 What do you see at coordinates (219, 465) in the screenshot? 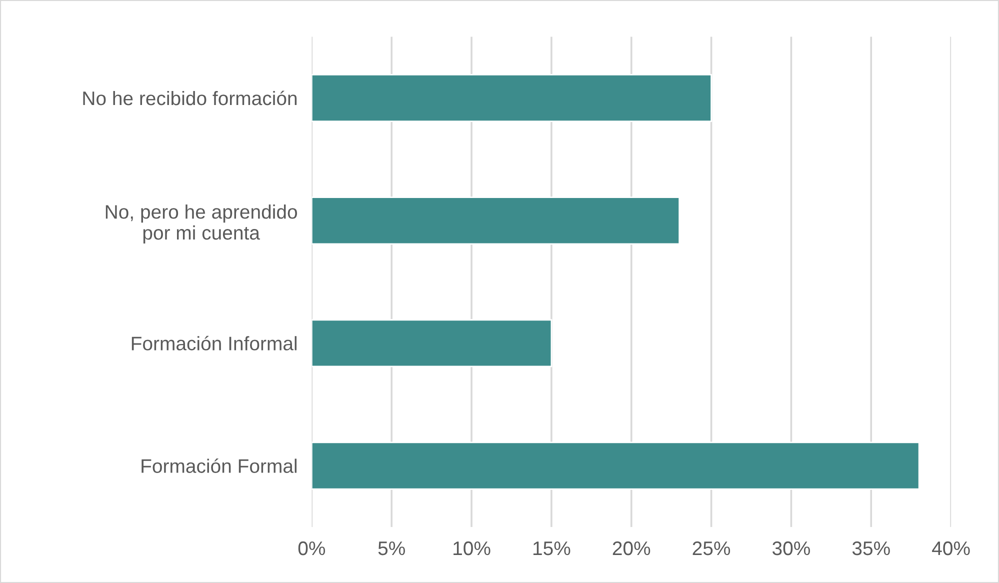
I see `y-tick-label: Formación Formal` at bounding box center [219, 465].